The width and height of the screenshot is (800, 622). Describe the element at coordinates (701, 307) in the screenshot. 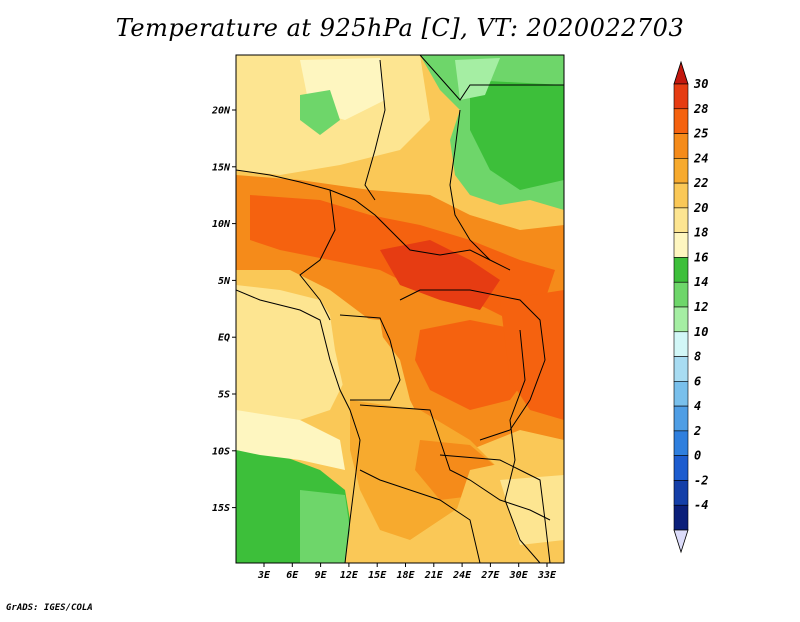

I see `colorbar-label: 12` at that location.